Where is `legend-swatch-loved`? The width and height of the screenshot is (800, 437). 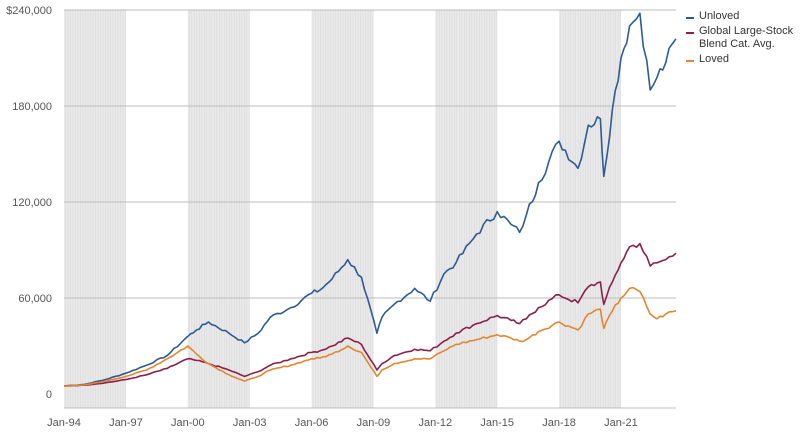
legend-swatch-loved is located at coordinates (690, 61).